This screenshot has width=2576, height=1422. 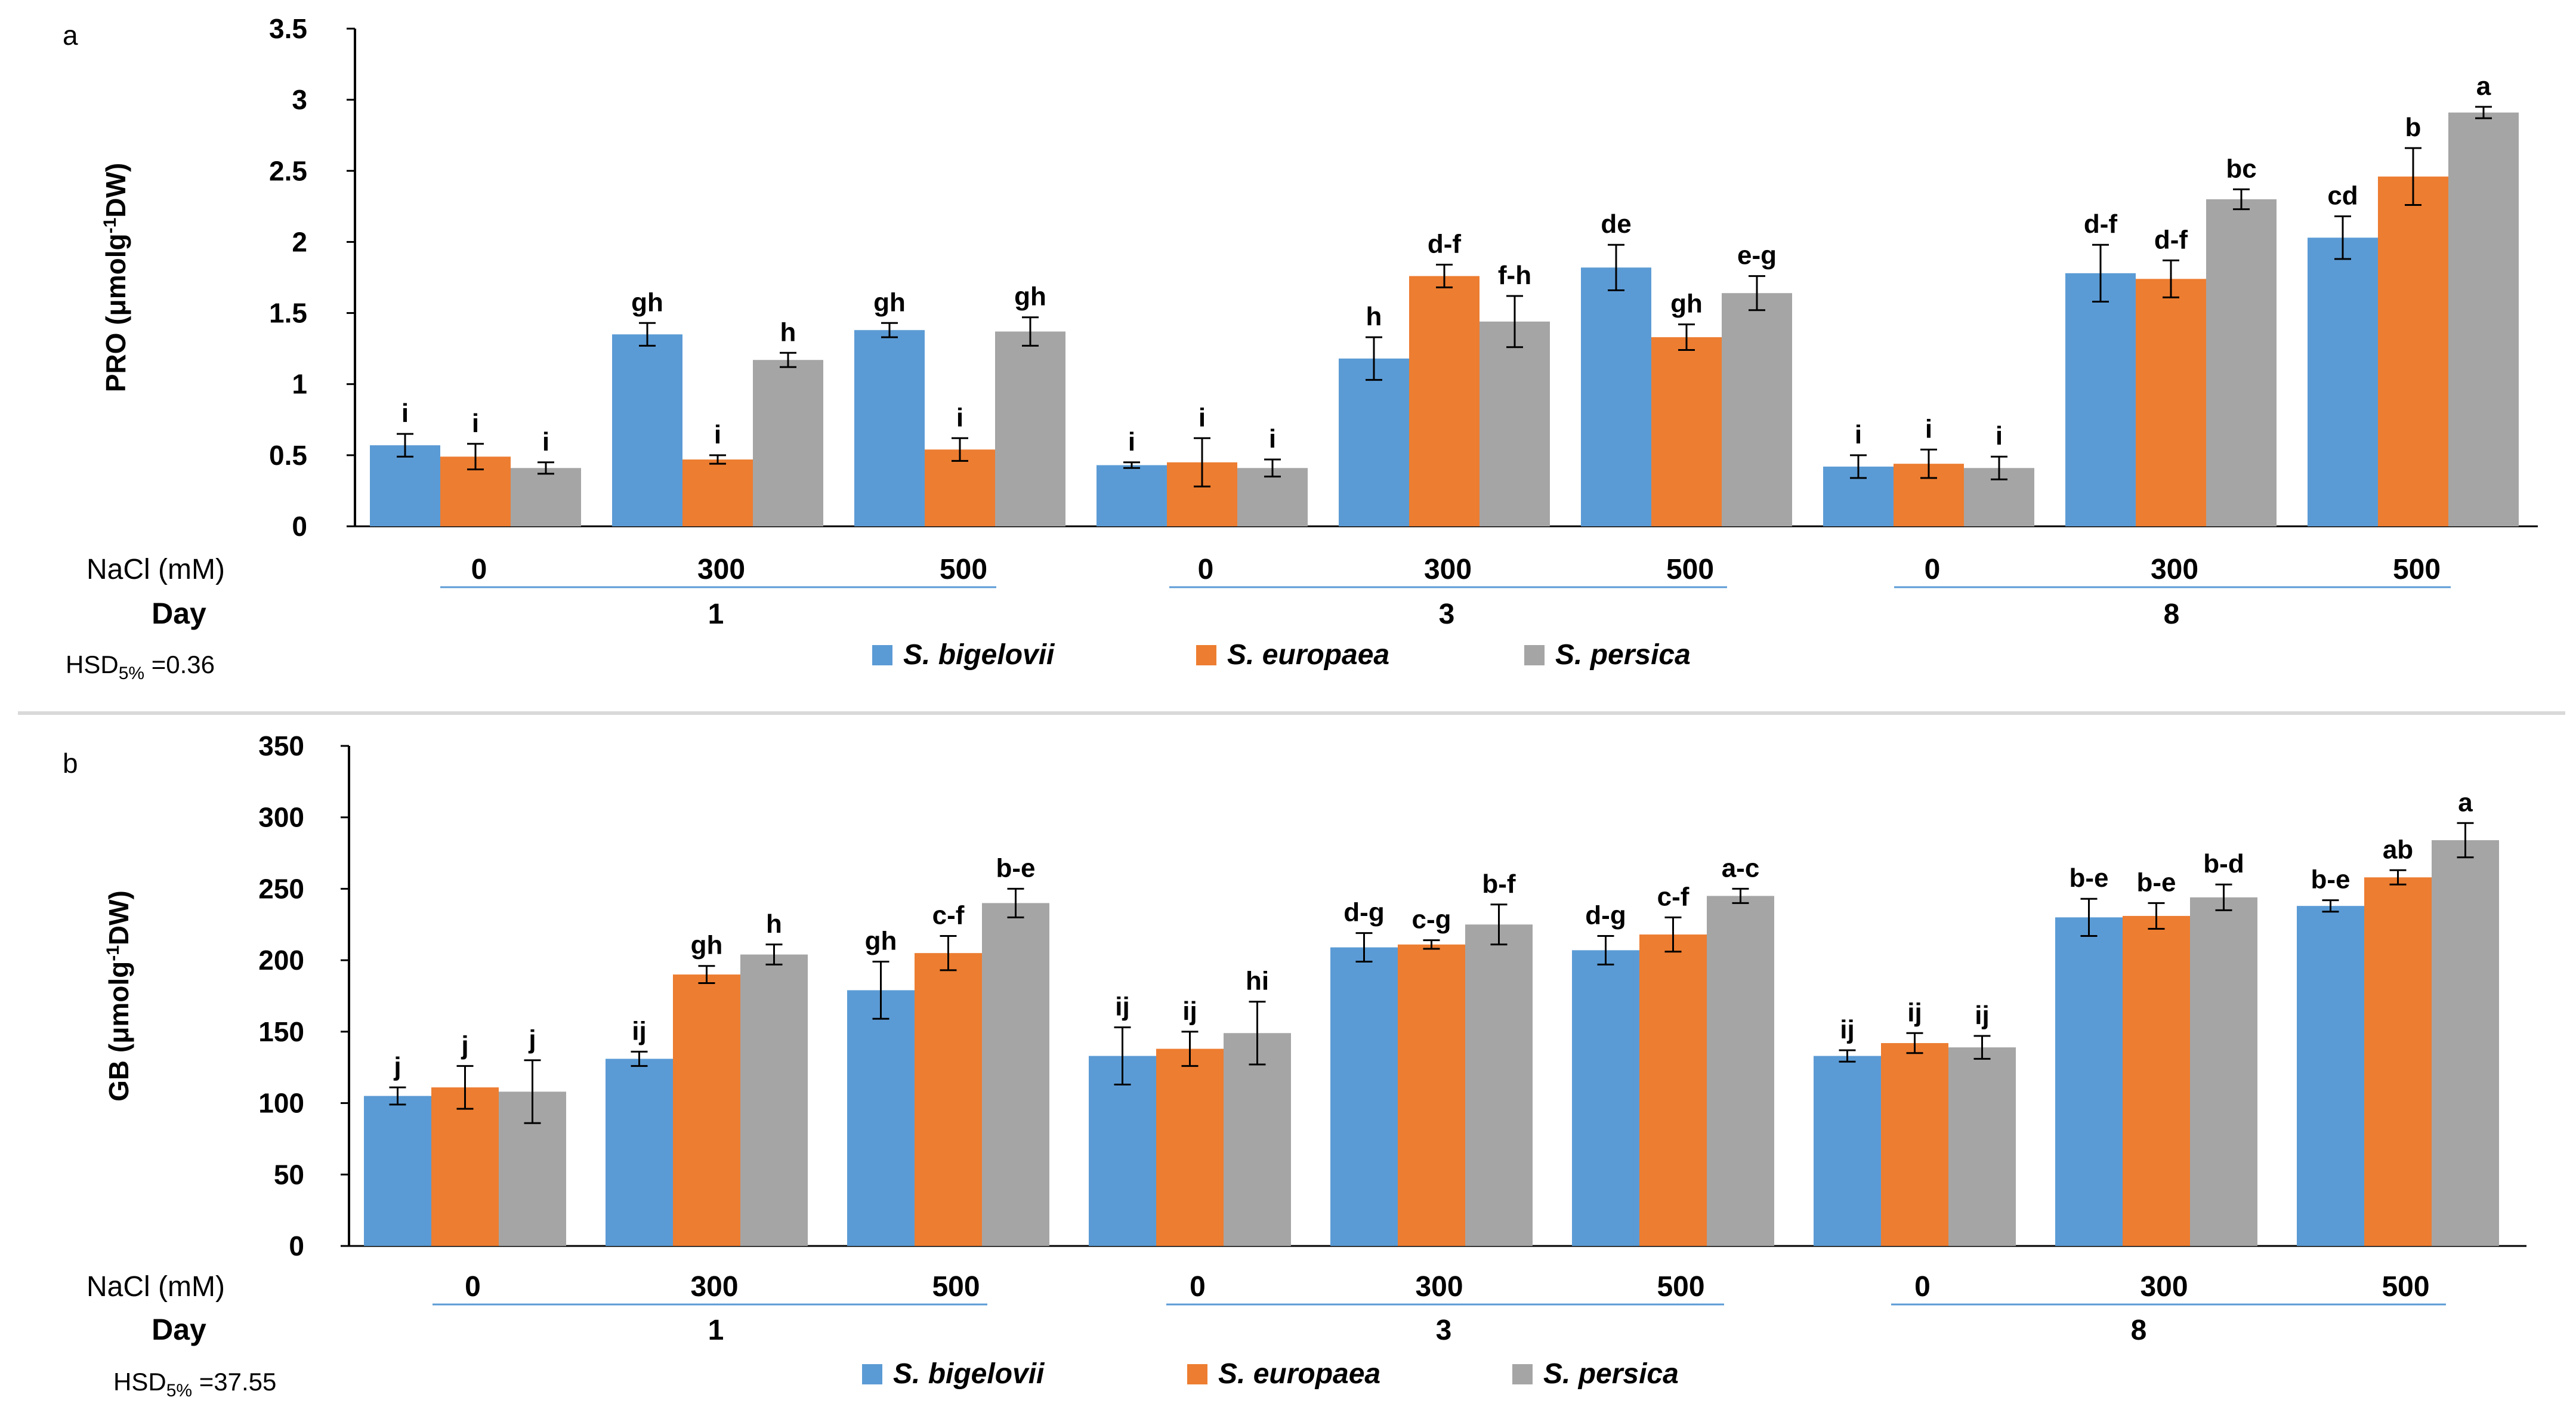 What do you see at coordinates (288, 314) in the screenshot?
I see `y-tick-label: 1.5` at bounding box center [288, 314].